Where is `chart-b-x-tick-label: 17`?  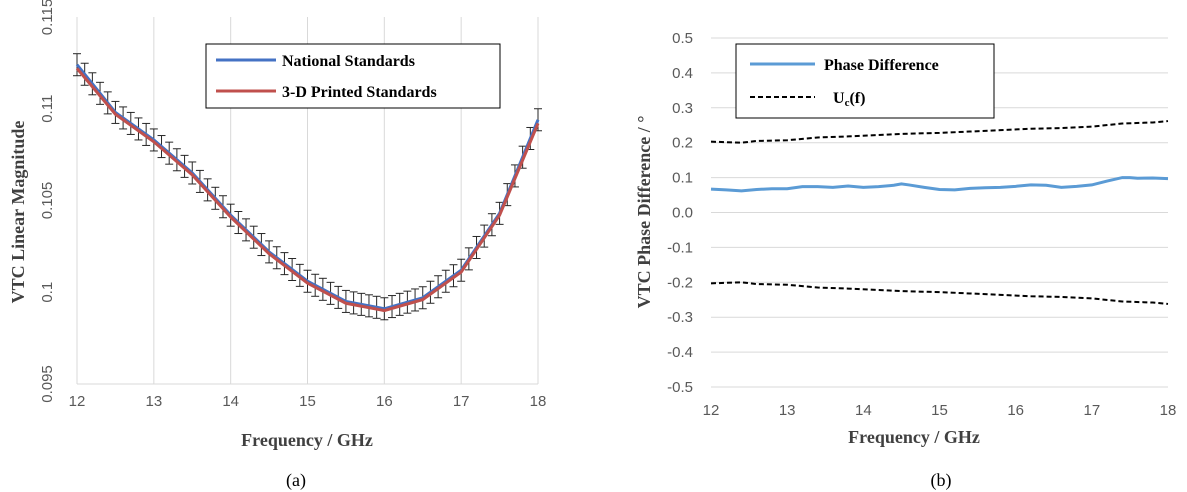
chart-b-x-tick-label: 17 is located at coordinates (1091, 410).